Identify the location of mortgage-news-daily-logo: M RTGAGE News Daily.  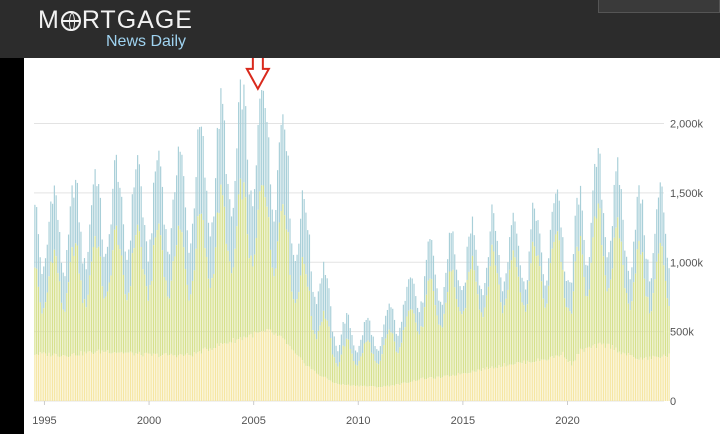
(115, 28).